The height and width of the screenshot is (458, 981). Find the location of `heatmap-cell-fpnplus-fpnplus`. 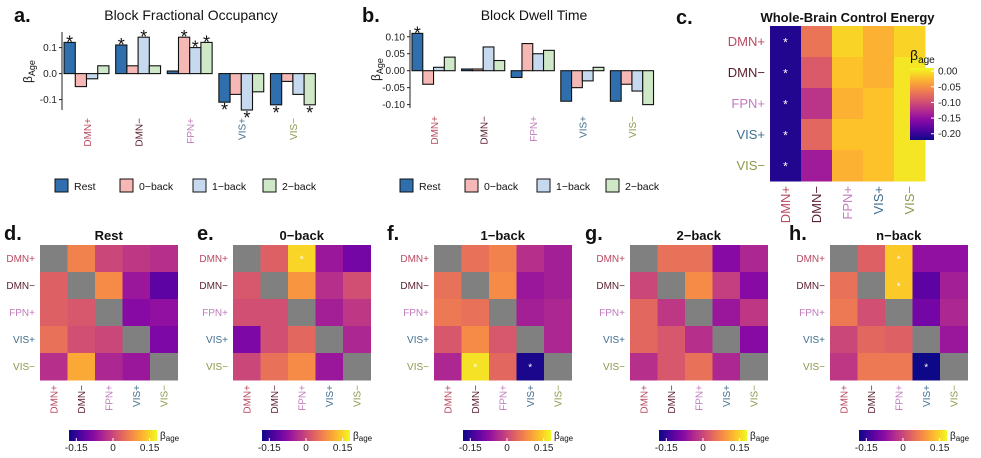

heatmap-cell-fpnplus-fpnplus is located at coordinates (109, 313).